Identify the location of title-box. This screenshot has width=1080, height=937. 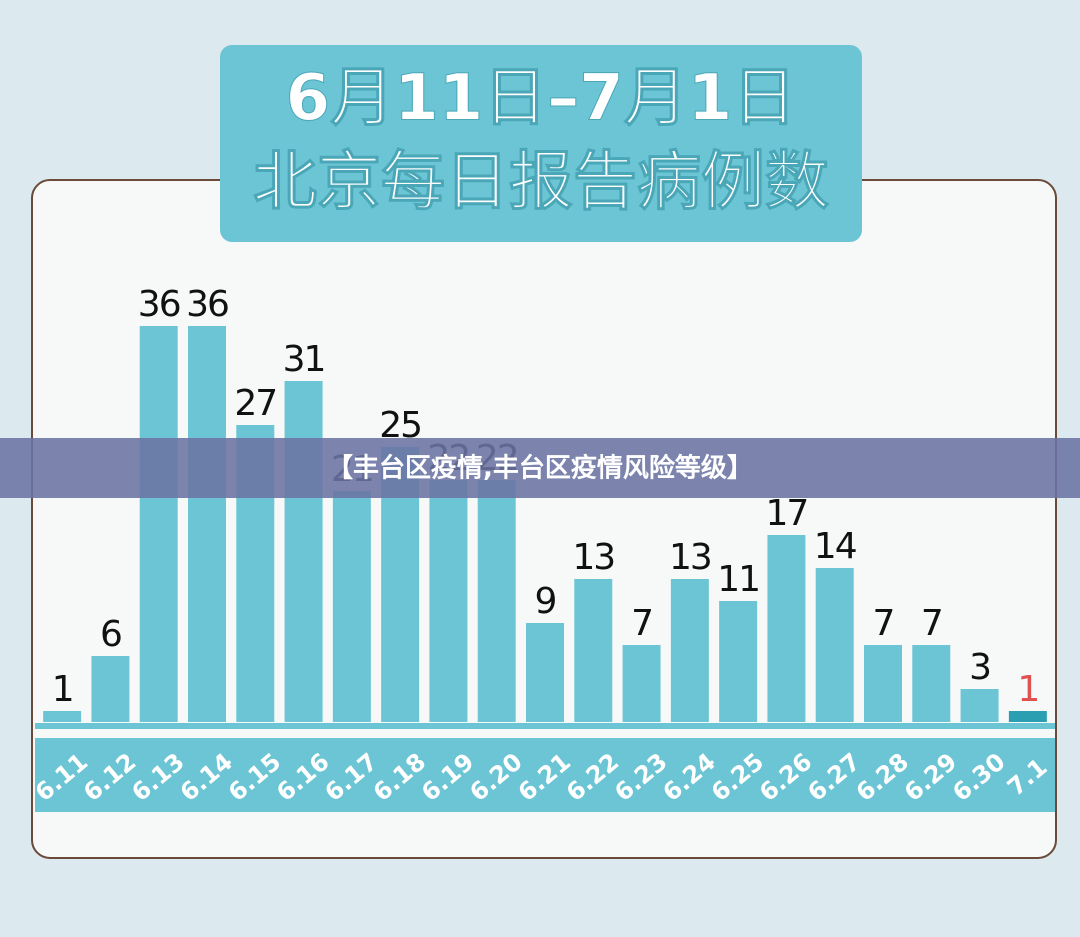
(541, 143).